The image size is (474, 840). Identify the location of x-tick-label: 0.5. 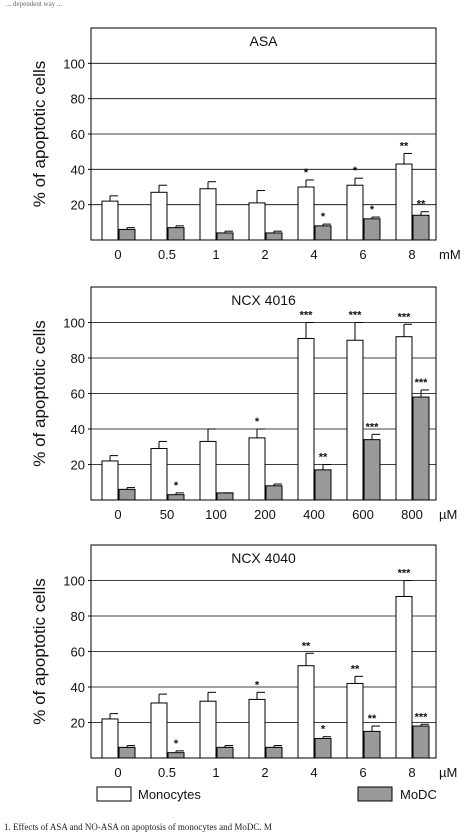
(167, 254).